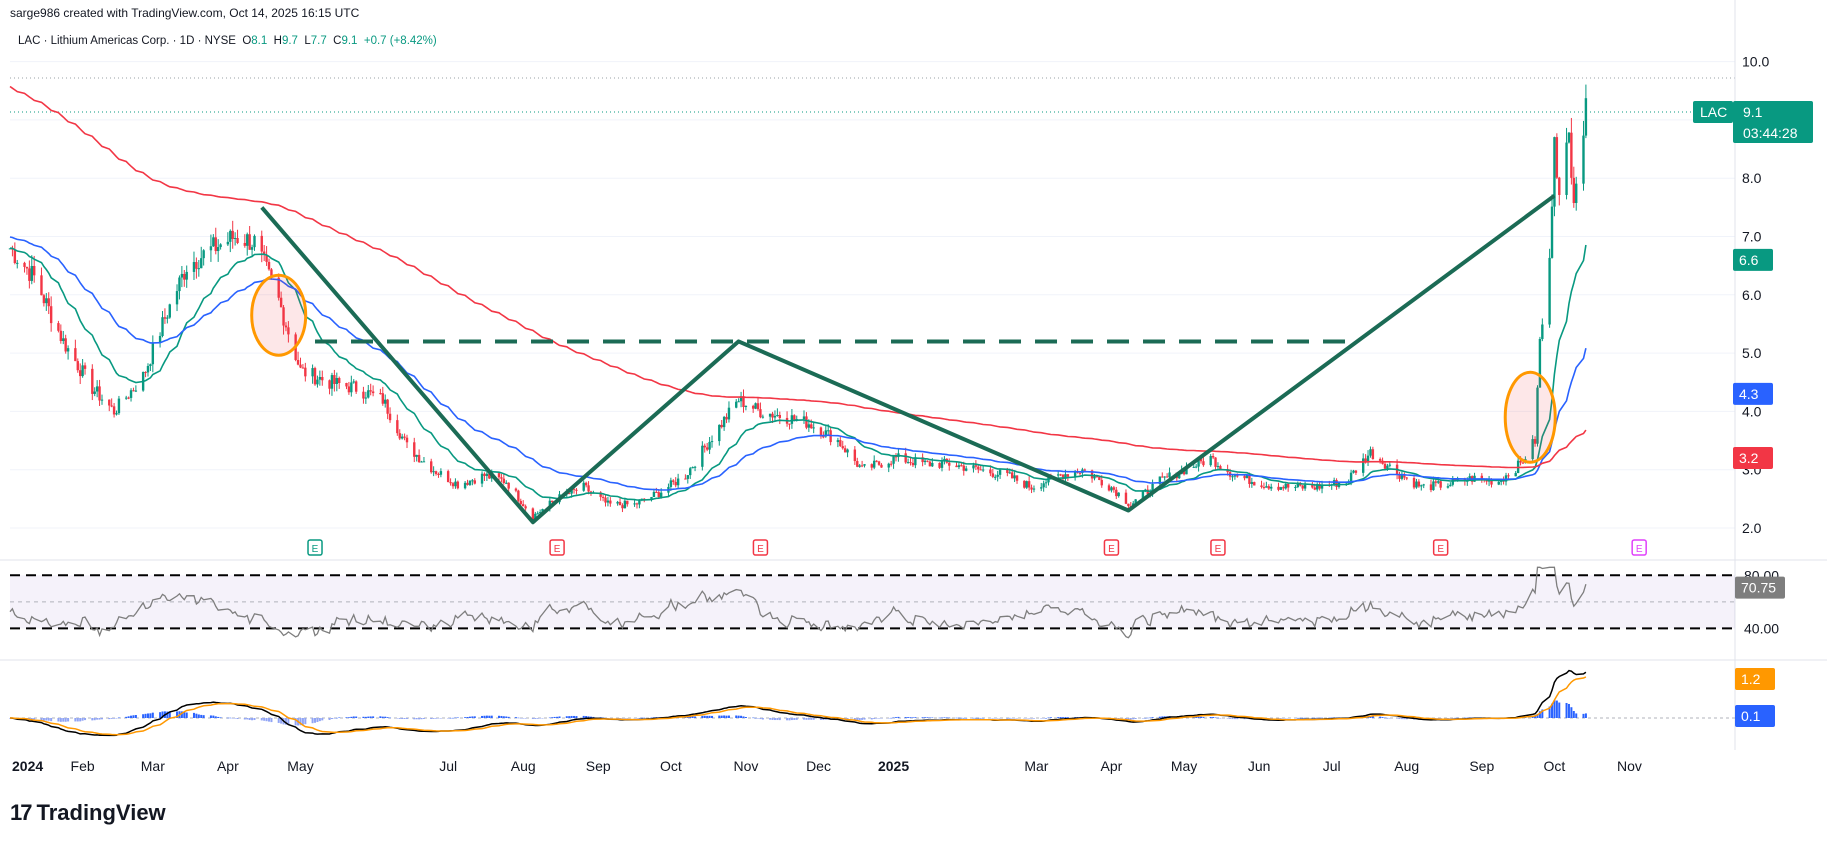  What do you see at coordinates (523, 766) in the screenshot?
I see `time-tick-label: Aug` at bounding box center [523, 766].